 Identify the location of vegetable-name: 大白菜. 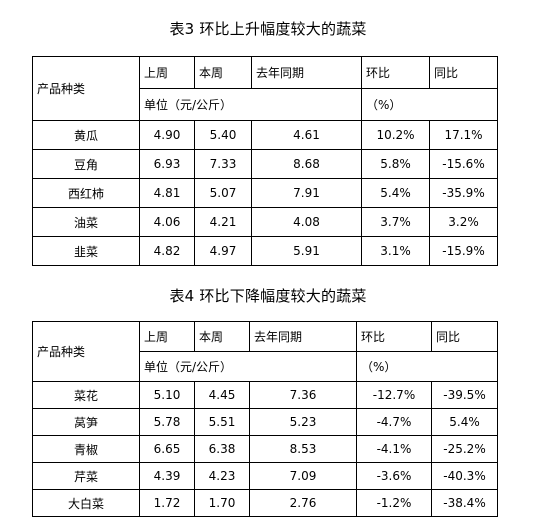
(86, 503).